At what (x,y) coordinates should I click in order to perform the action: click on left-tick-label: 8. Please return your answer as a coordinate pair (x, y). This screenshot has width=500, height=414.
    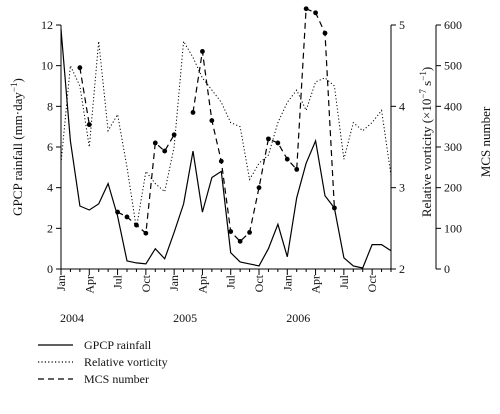
    Looking at the image, I should click on (50, 106).